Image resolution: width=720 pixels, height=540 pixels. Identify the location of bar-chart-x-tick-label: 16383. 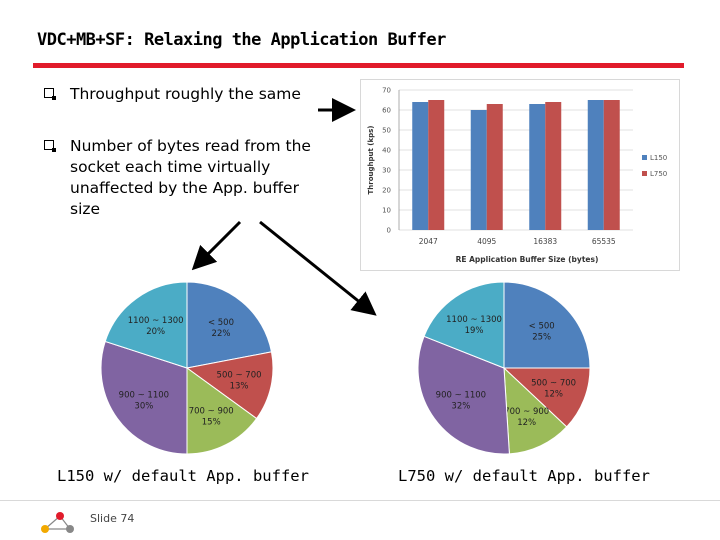
(545, 241).